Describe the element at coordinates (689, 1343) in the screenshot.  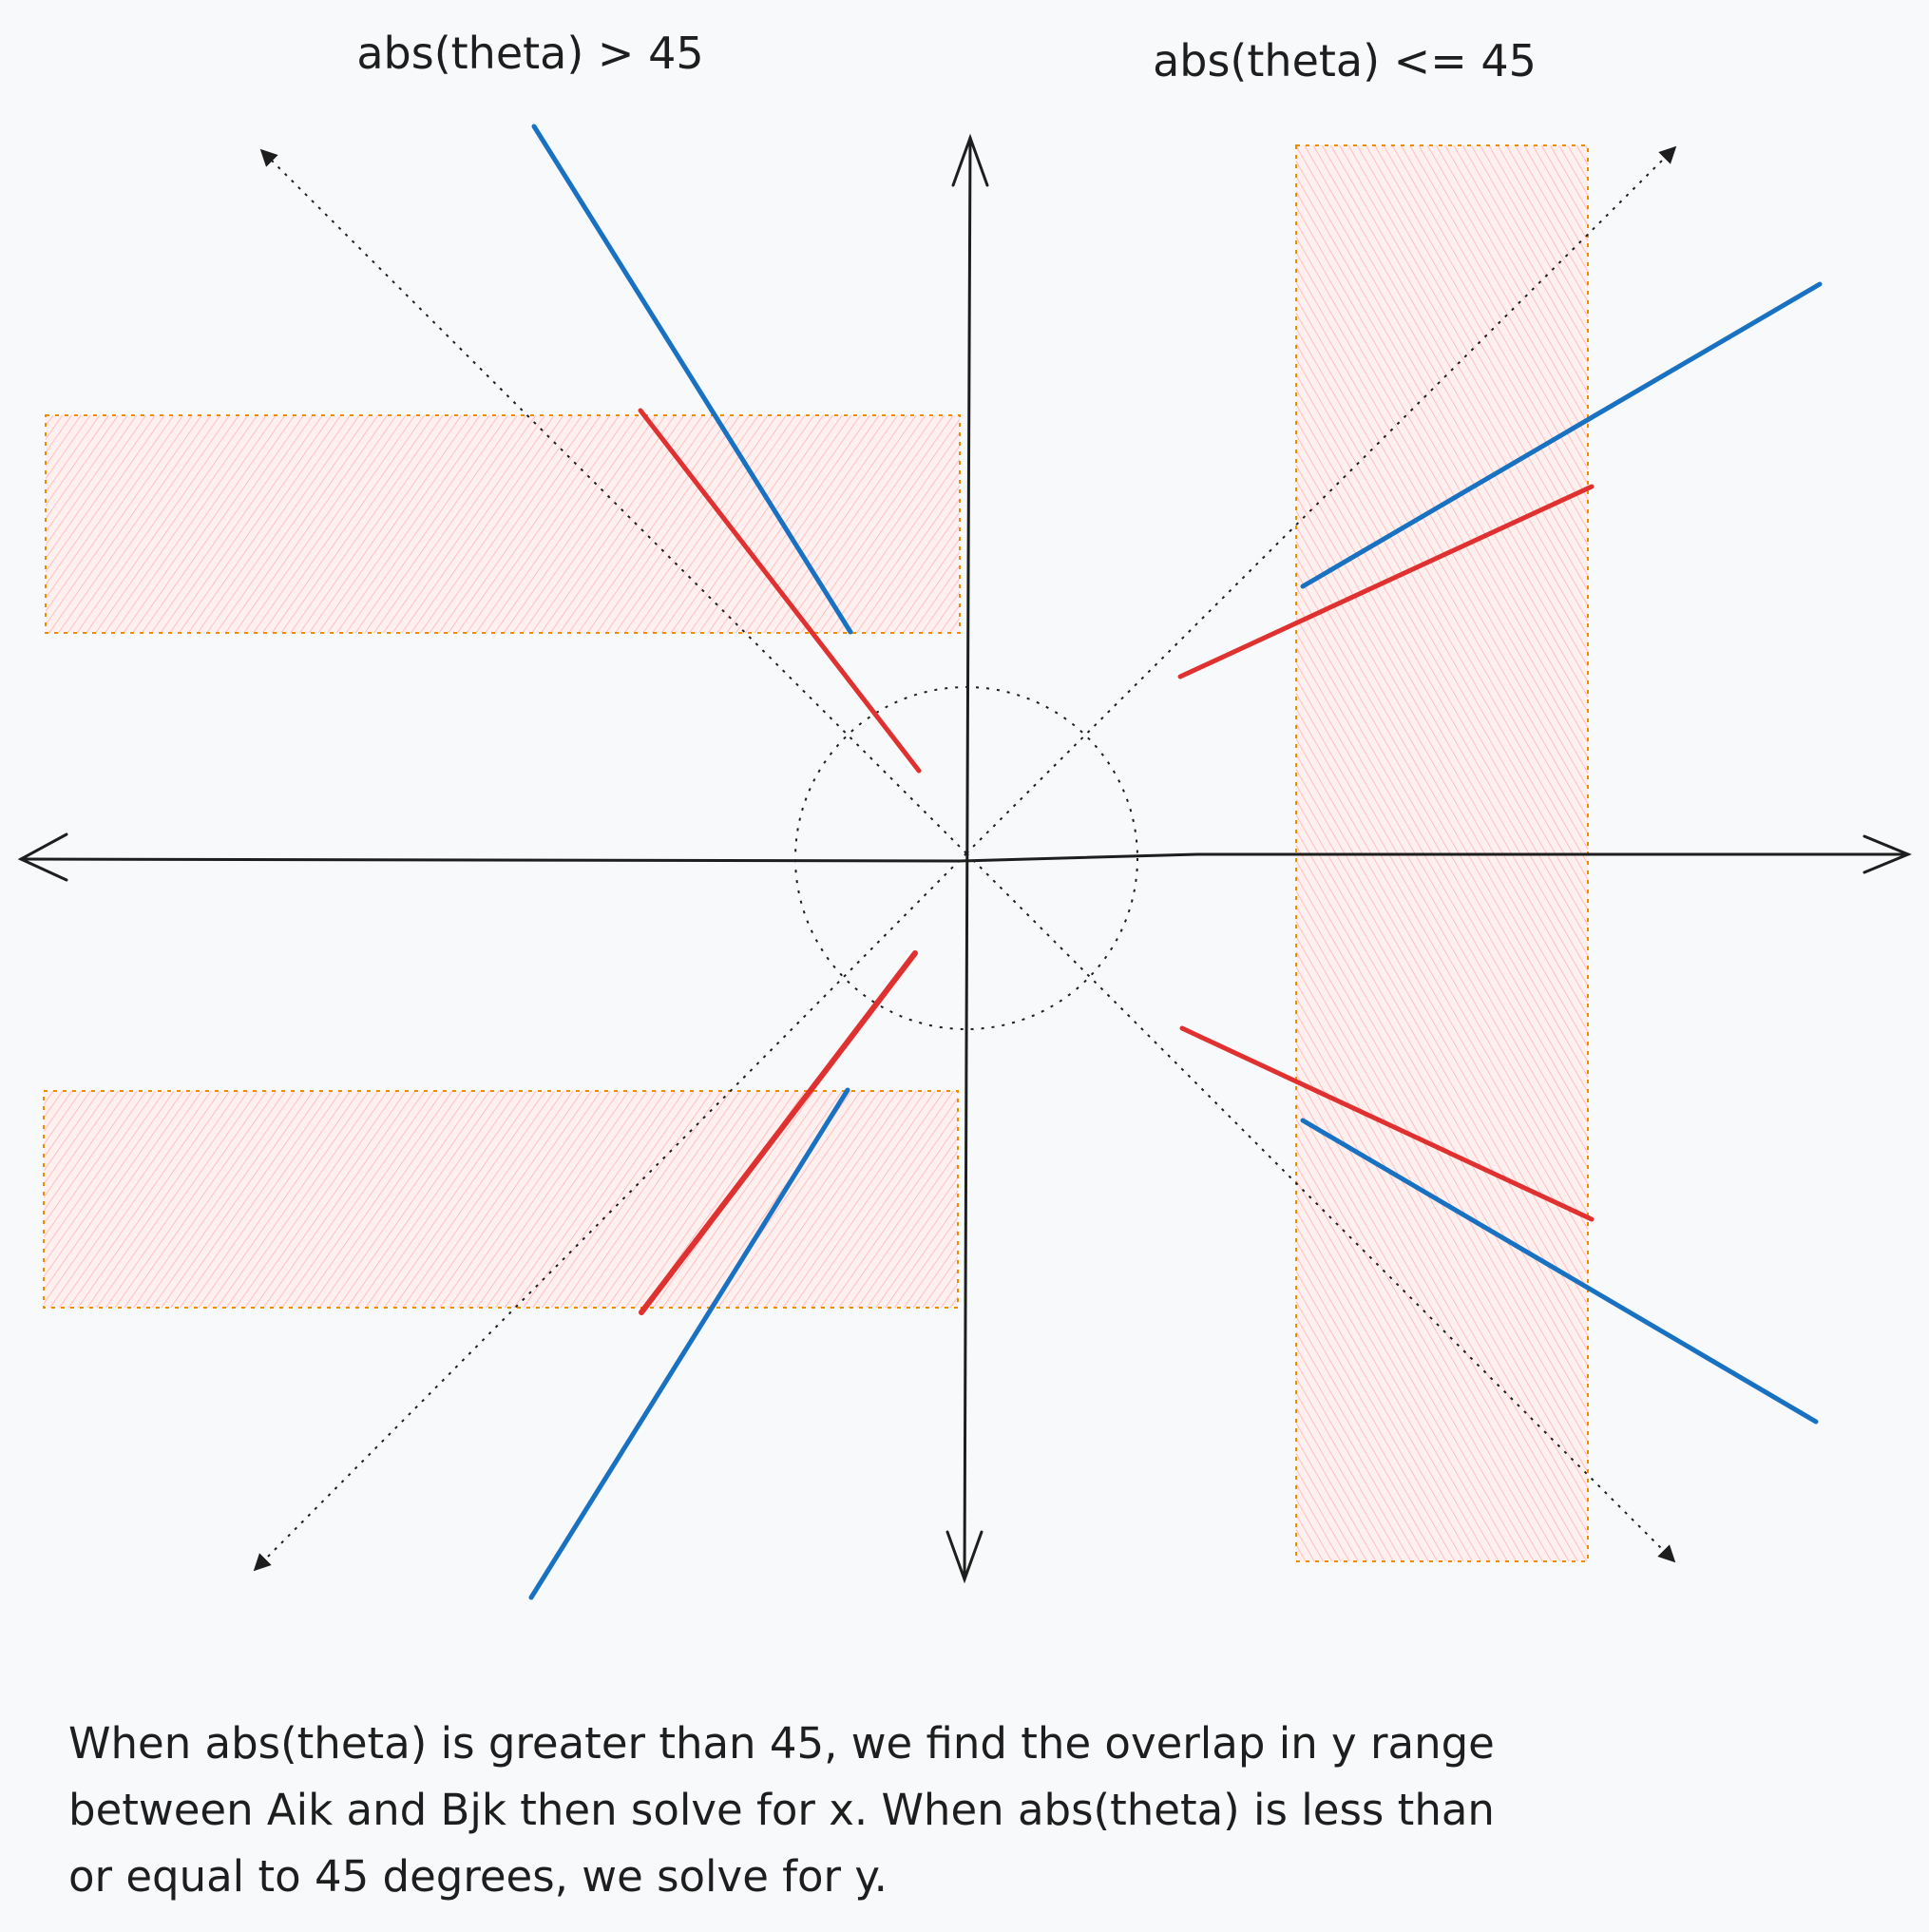
I see `blue-line-lower-left` at that location.